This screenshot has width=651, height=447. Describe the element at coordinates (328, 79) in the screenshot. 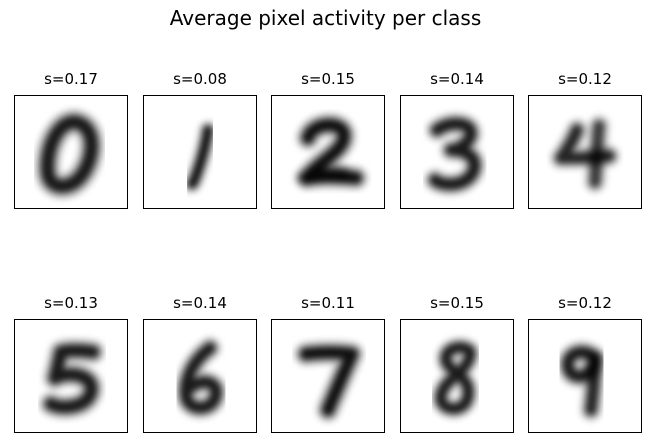

I see `panel-title-2: s=0.15` at that location.